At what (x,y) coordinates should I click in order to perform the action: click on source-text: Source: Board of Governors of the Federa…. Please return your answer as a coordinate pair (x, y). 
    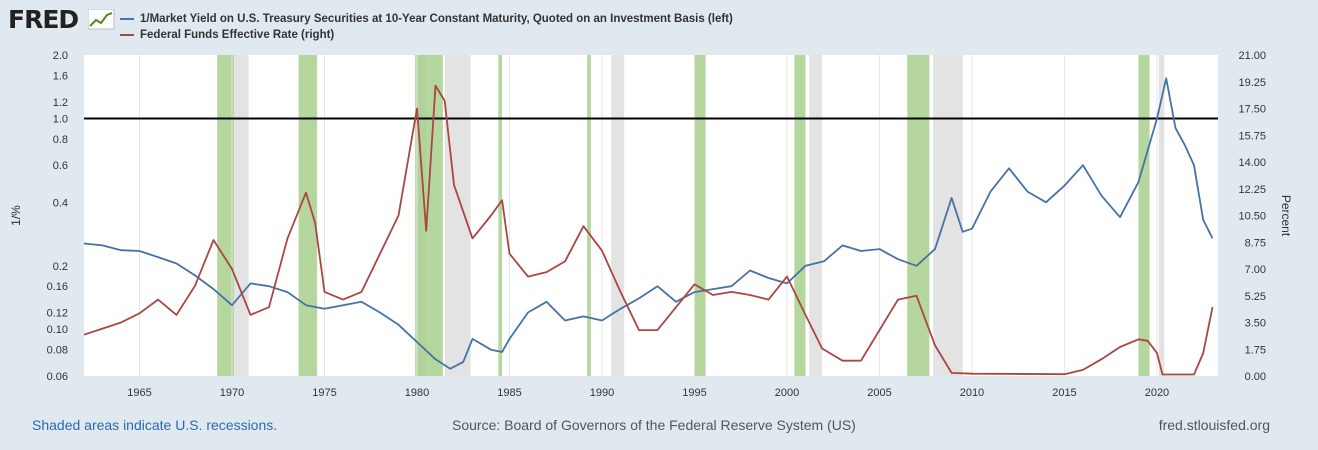
    Looking at the image, I should click on (654, 425).